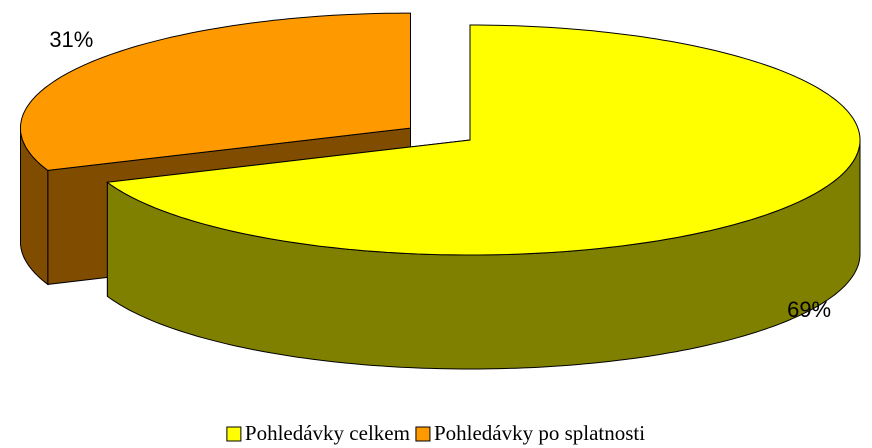 The image size is (872, 448). What do you see at coordinates (71, 39) in the screenshot?
I see `value-label: 31%` at bounding box center [71, 39].